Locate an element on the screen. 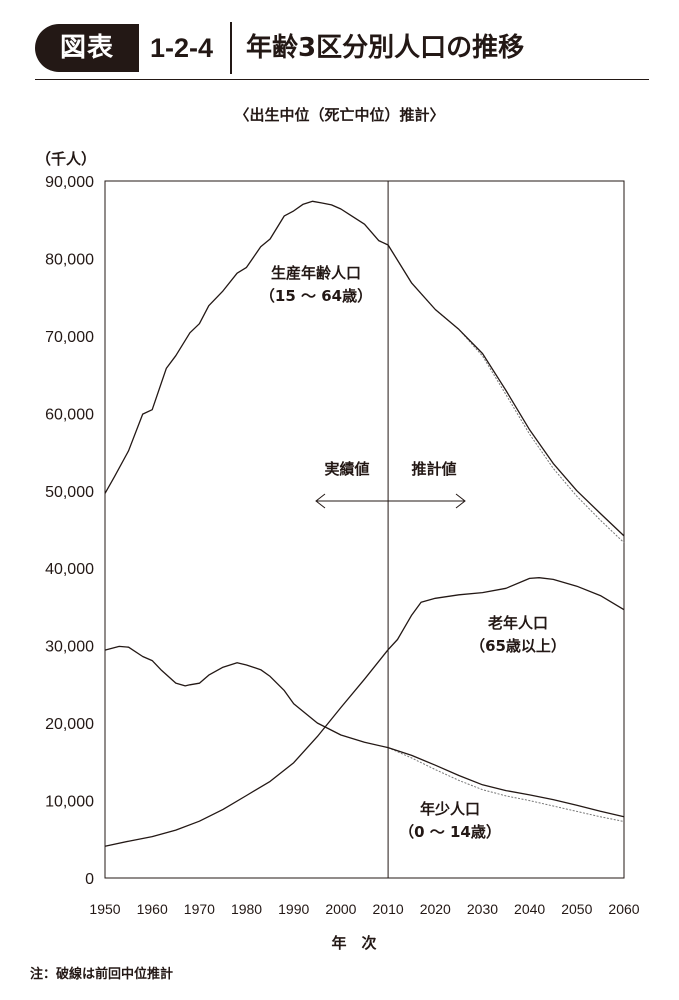  y-tick-label: 40,000 is located at coordinates (69, 569).